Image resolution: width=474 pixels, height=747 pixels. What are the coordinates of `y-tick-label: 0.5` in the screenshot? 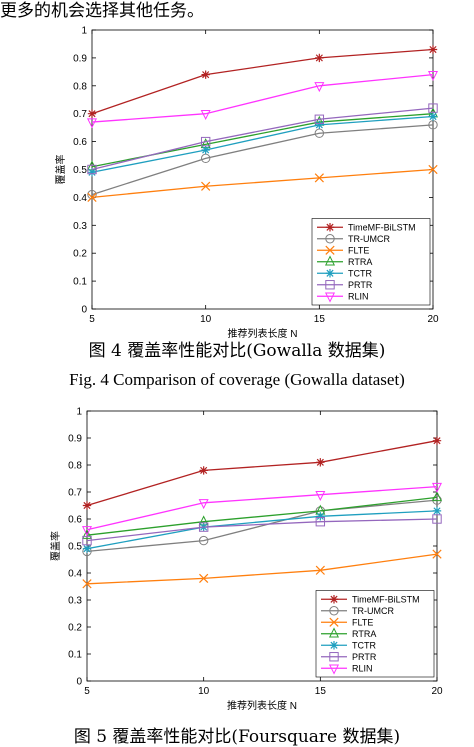 It's located at (80, 170).